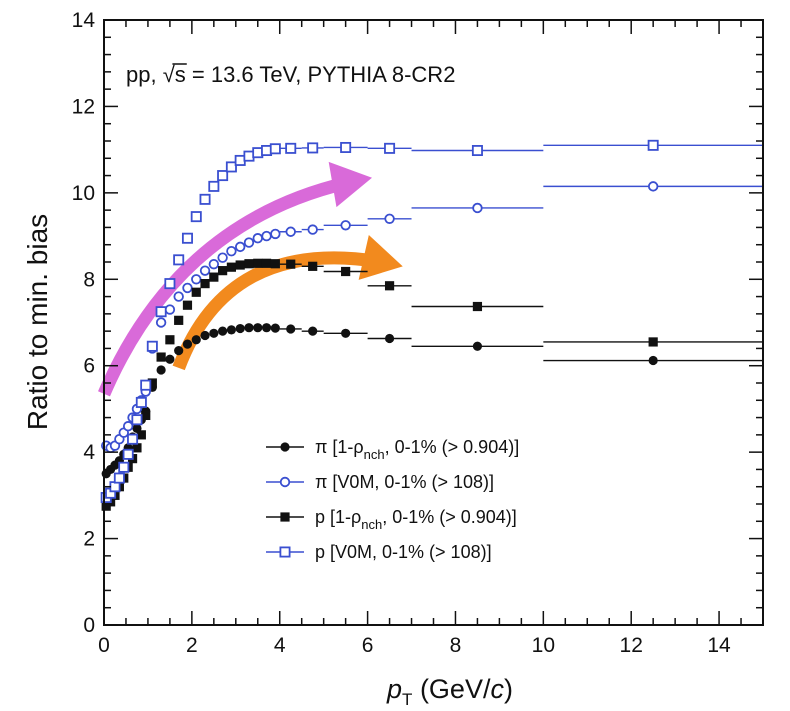 The image size is (790, 711). Describe the element at coordinates (631, 645) in the screenshot. I see `x-tick-label: 12` at that location.